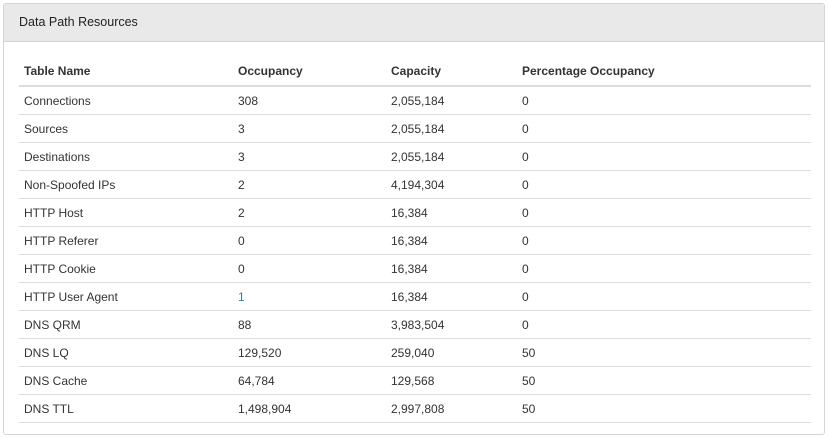  I want to click on table-name-cell: Sources, so click(126, 128).